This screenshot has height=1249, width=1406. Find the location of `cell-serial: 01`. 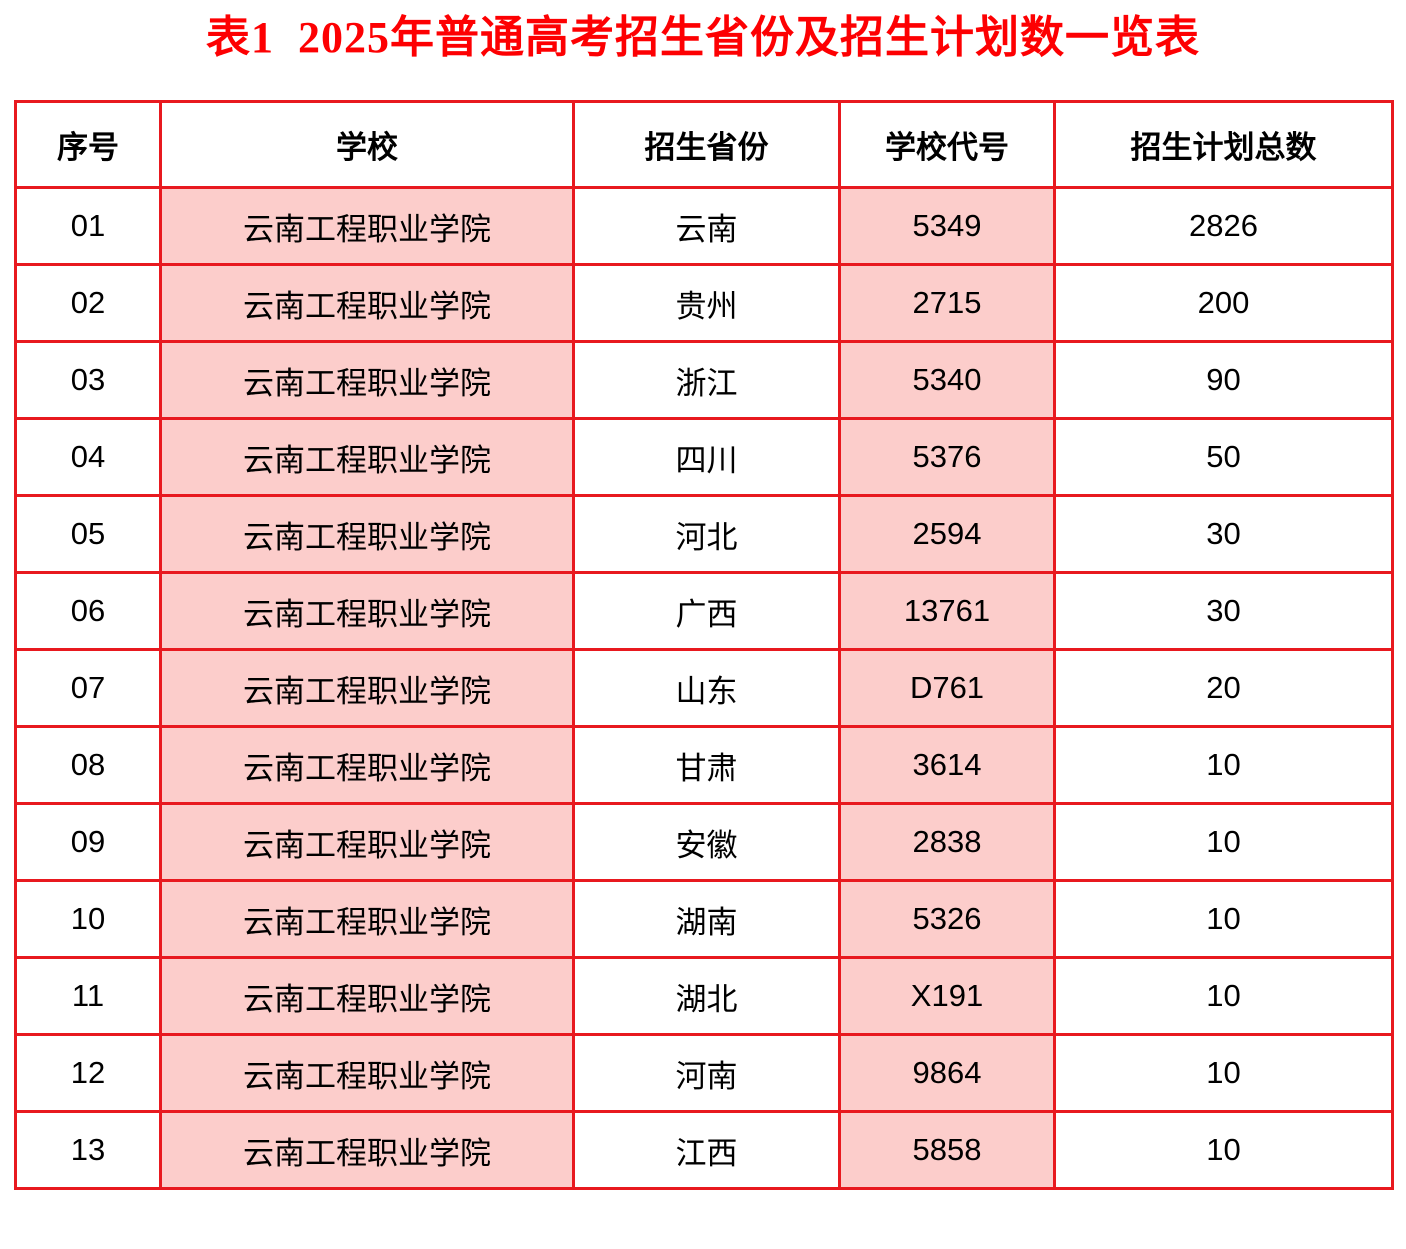

cell-serial: 01 is located at coordinates (88, 226).